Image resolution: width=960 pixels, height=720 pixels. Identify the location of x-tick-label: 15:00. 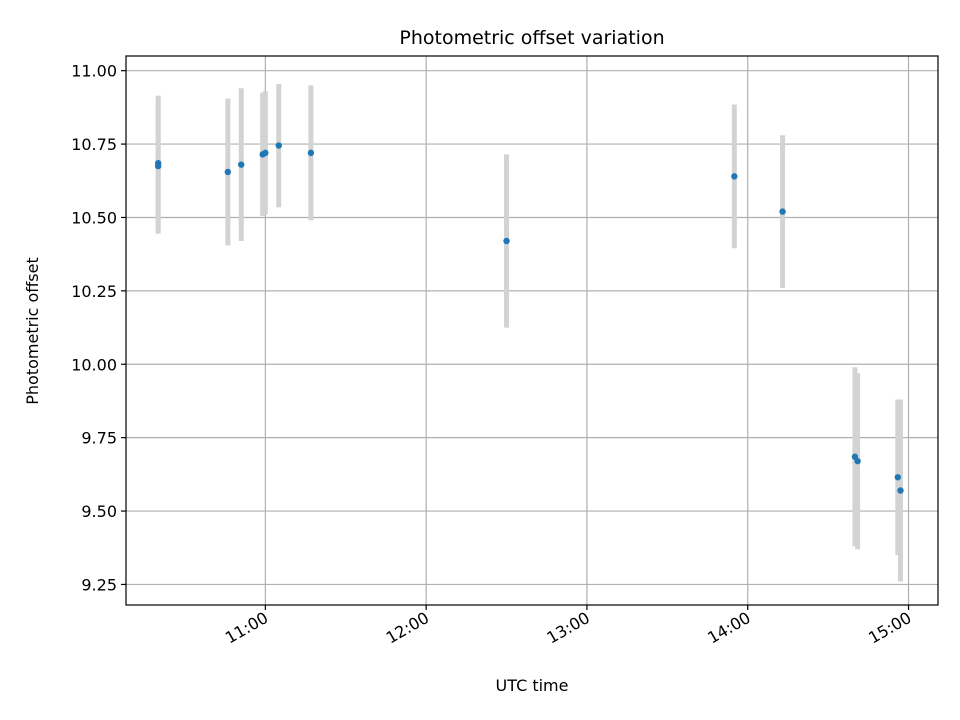
(889, 628).